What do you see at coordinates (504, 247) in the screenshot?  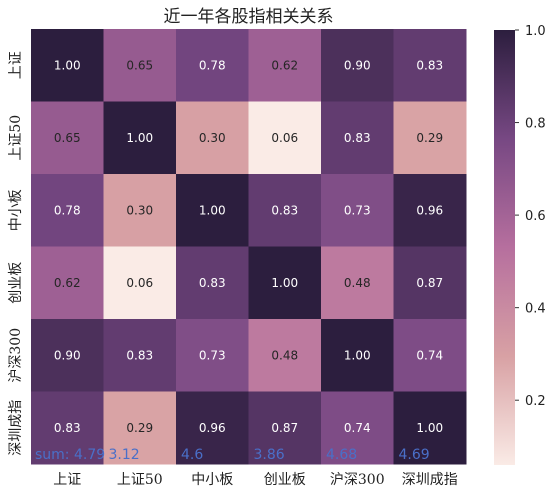 I see `colorbar-gradient` at bounding box center [504, 247].